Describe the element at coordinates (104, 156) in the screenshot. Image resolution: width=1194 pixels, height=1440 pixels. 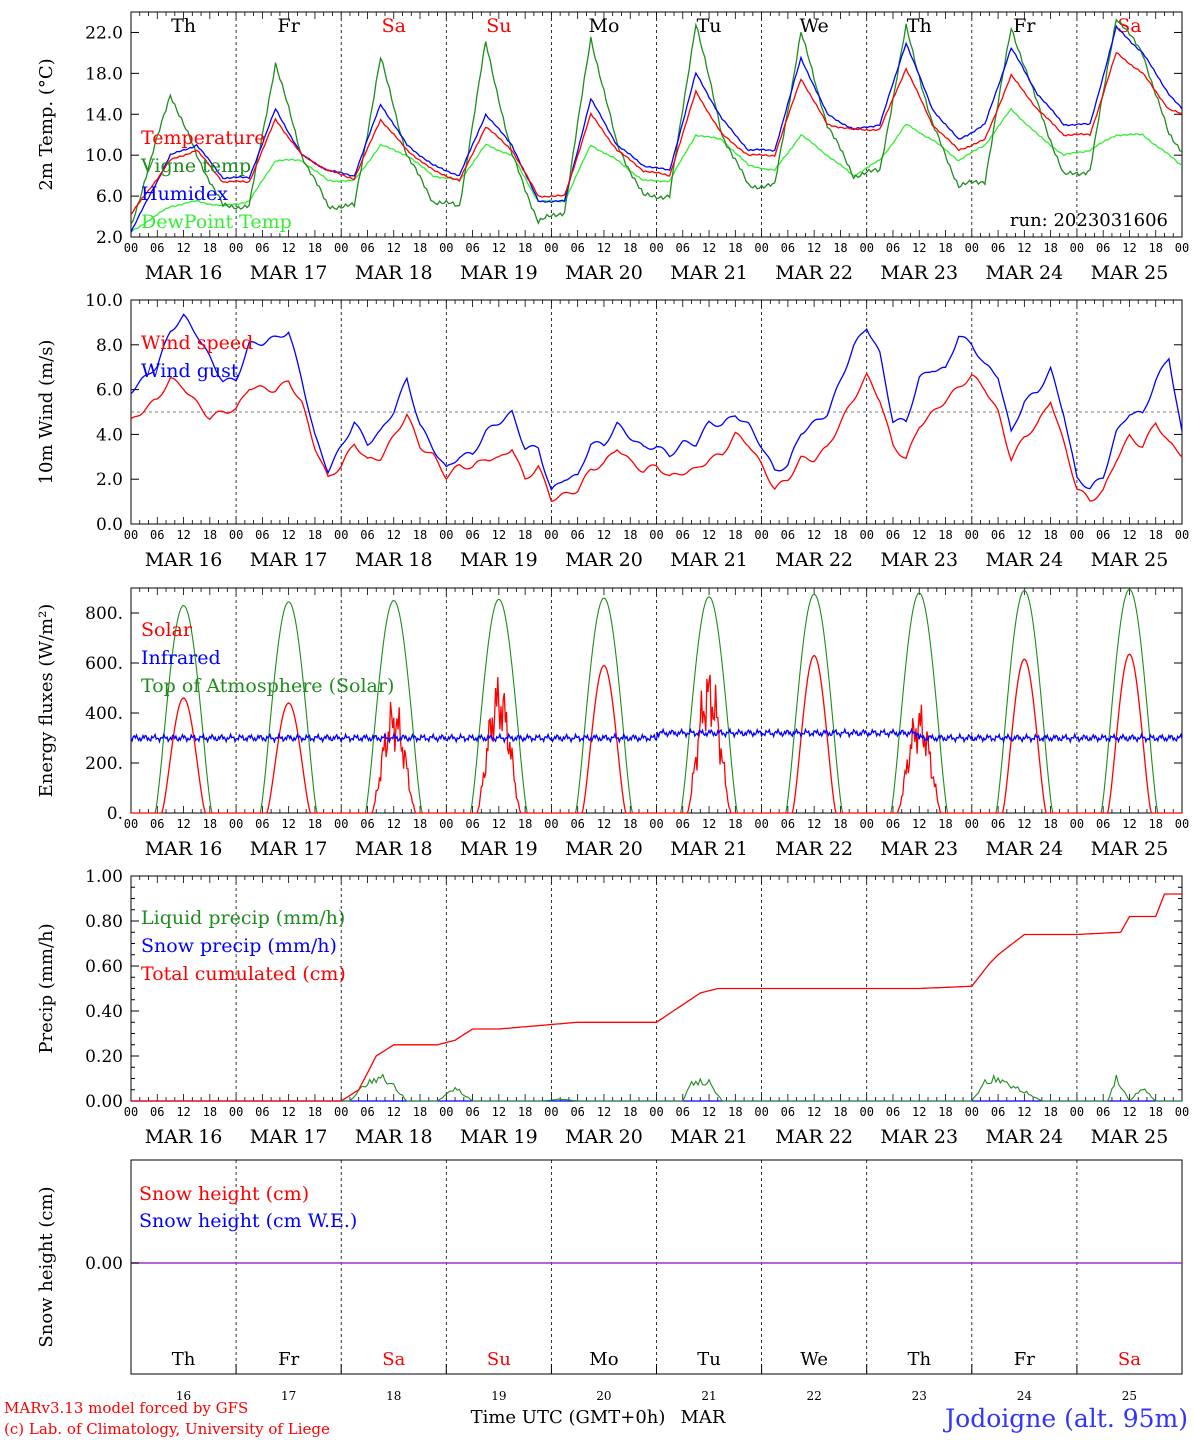
I see `y-tick-label: 10.0` at that location.